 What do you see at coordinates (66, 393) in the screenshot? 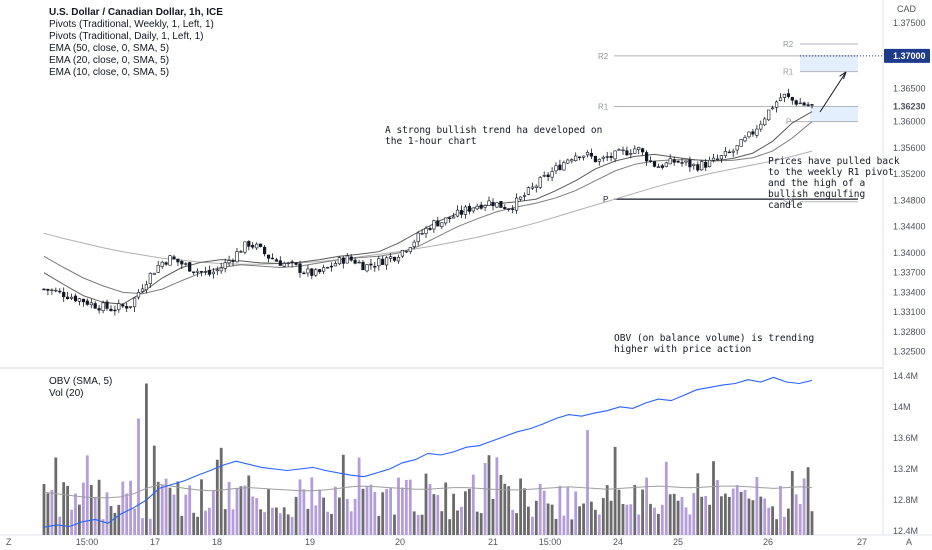
I see `legend-vol: Vol (20)` at bounding box center [66, 393].